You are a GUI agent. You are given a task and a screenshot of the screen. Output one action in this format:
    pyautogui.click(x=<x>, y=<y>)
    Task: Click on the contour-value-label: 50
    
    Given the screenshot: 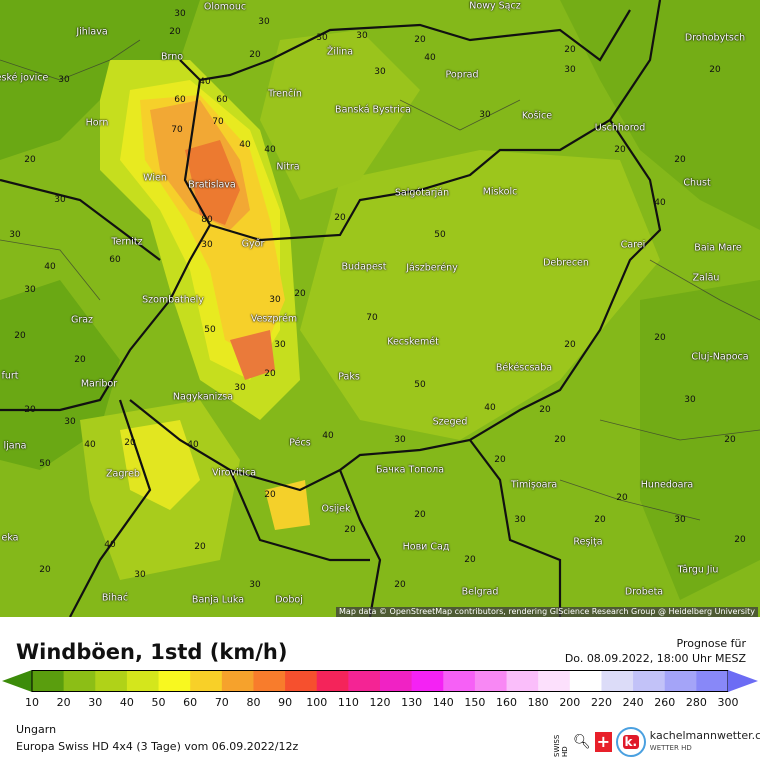 What is the action you would take?
    pyautogui.click(x=210, y=330)
    